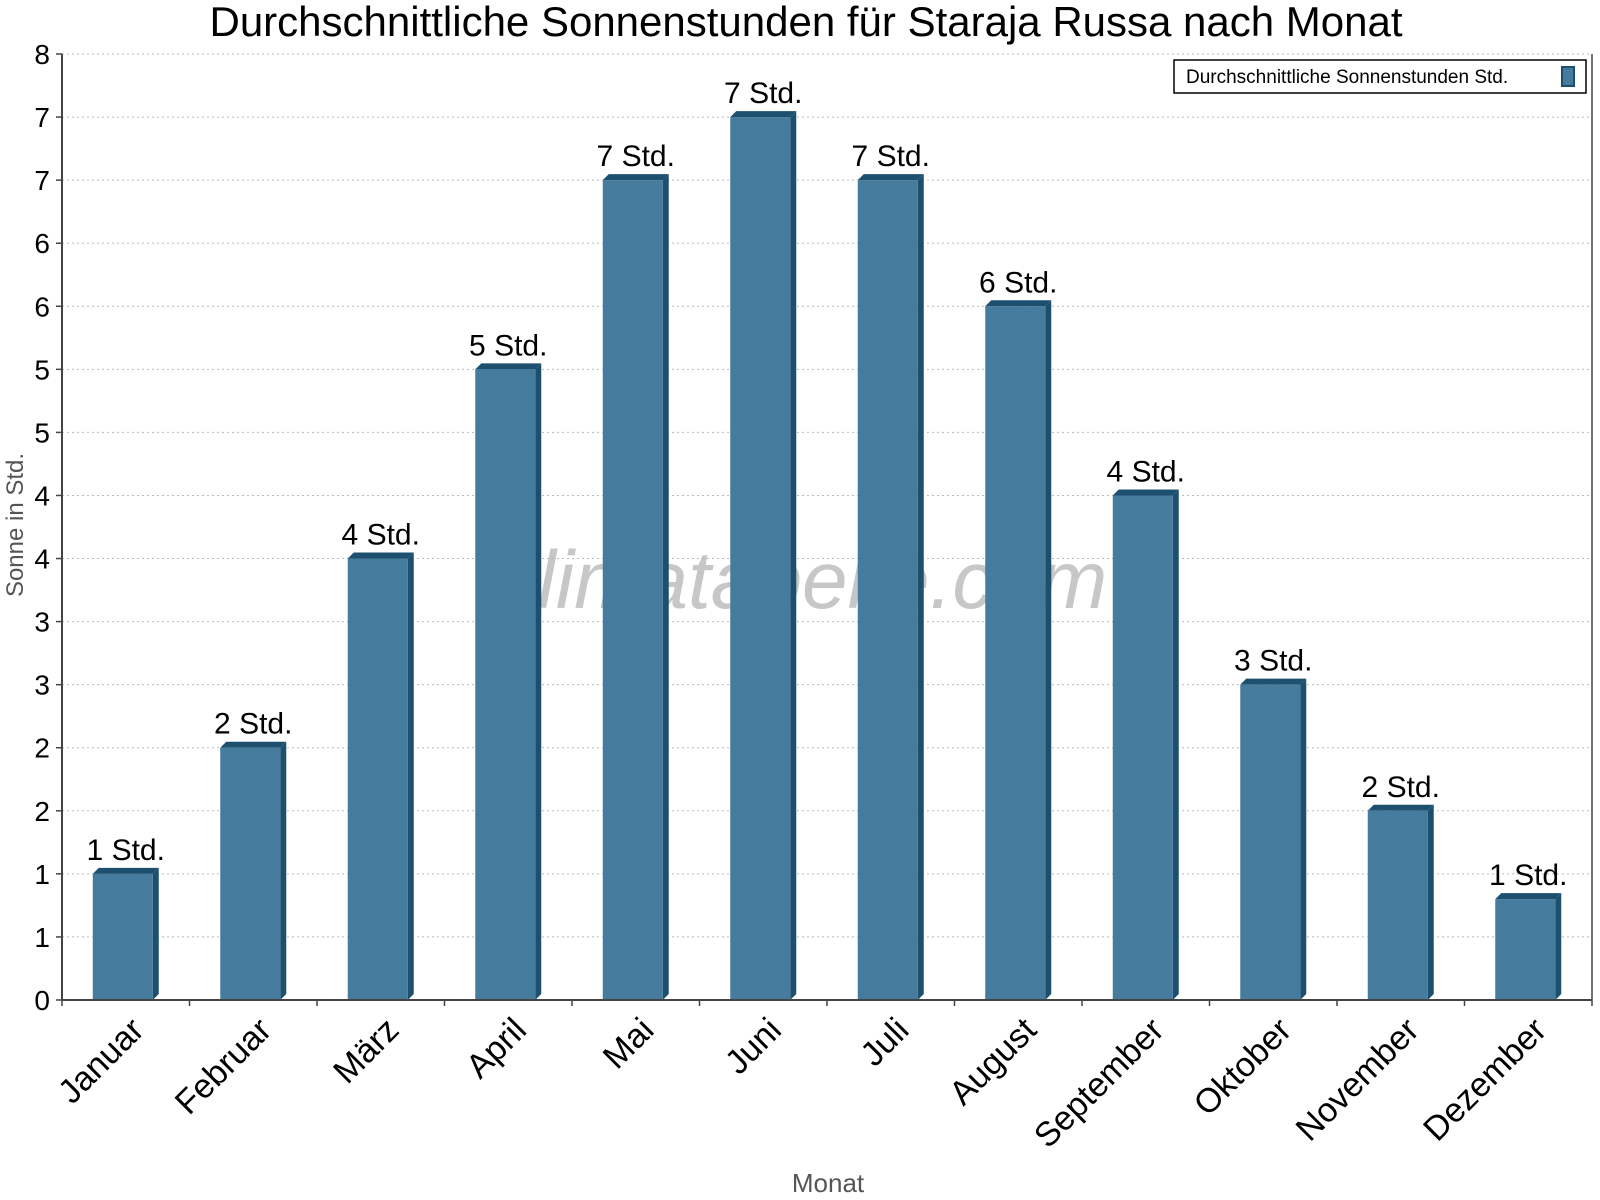 The image size is (1600, 1200). Describe the element at coordinates (629, 1044) in the screenshot. I see `x-tick-label: Mai` at that location.